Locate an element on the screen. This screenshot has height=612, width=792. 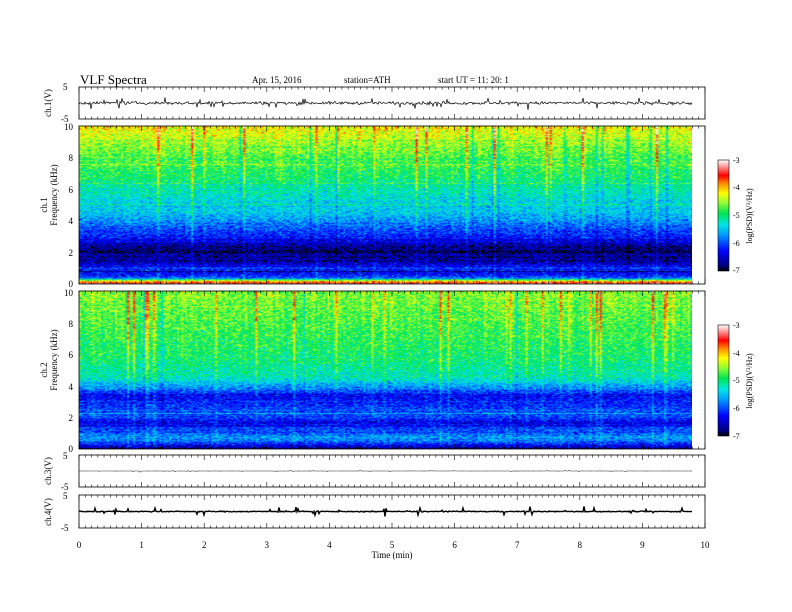
ch2-colorbar-tick-m3: -3 is located at coordinates (736, 325).